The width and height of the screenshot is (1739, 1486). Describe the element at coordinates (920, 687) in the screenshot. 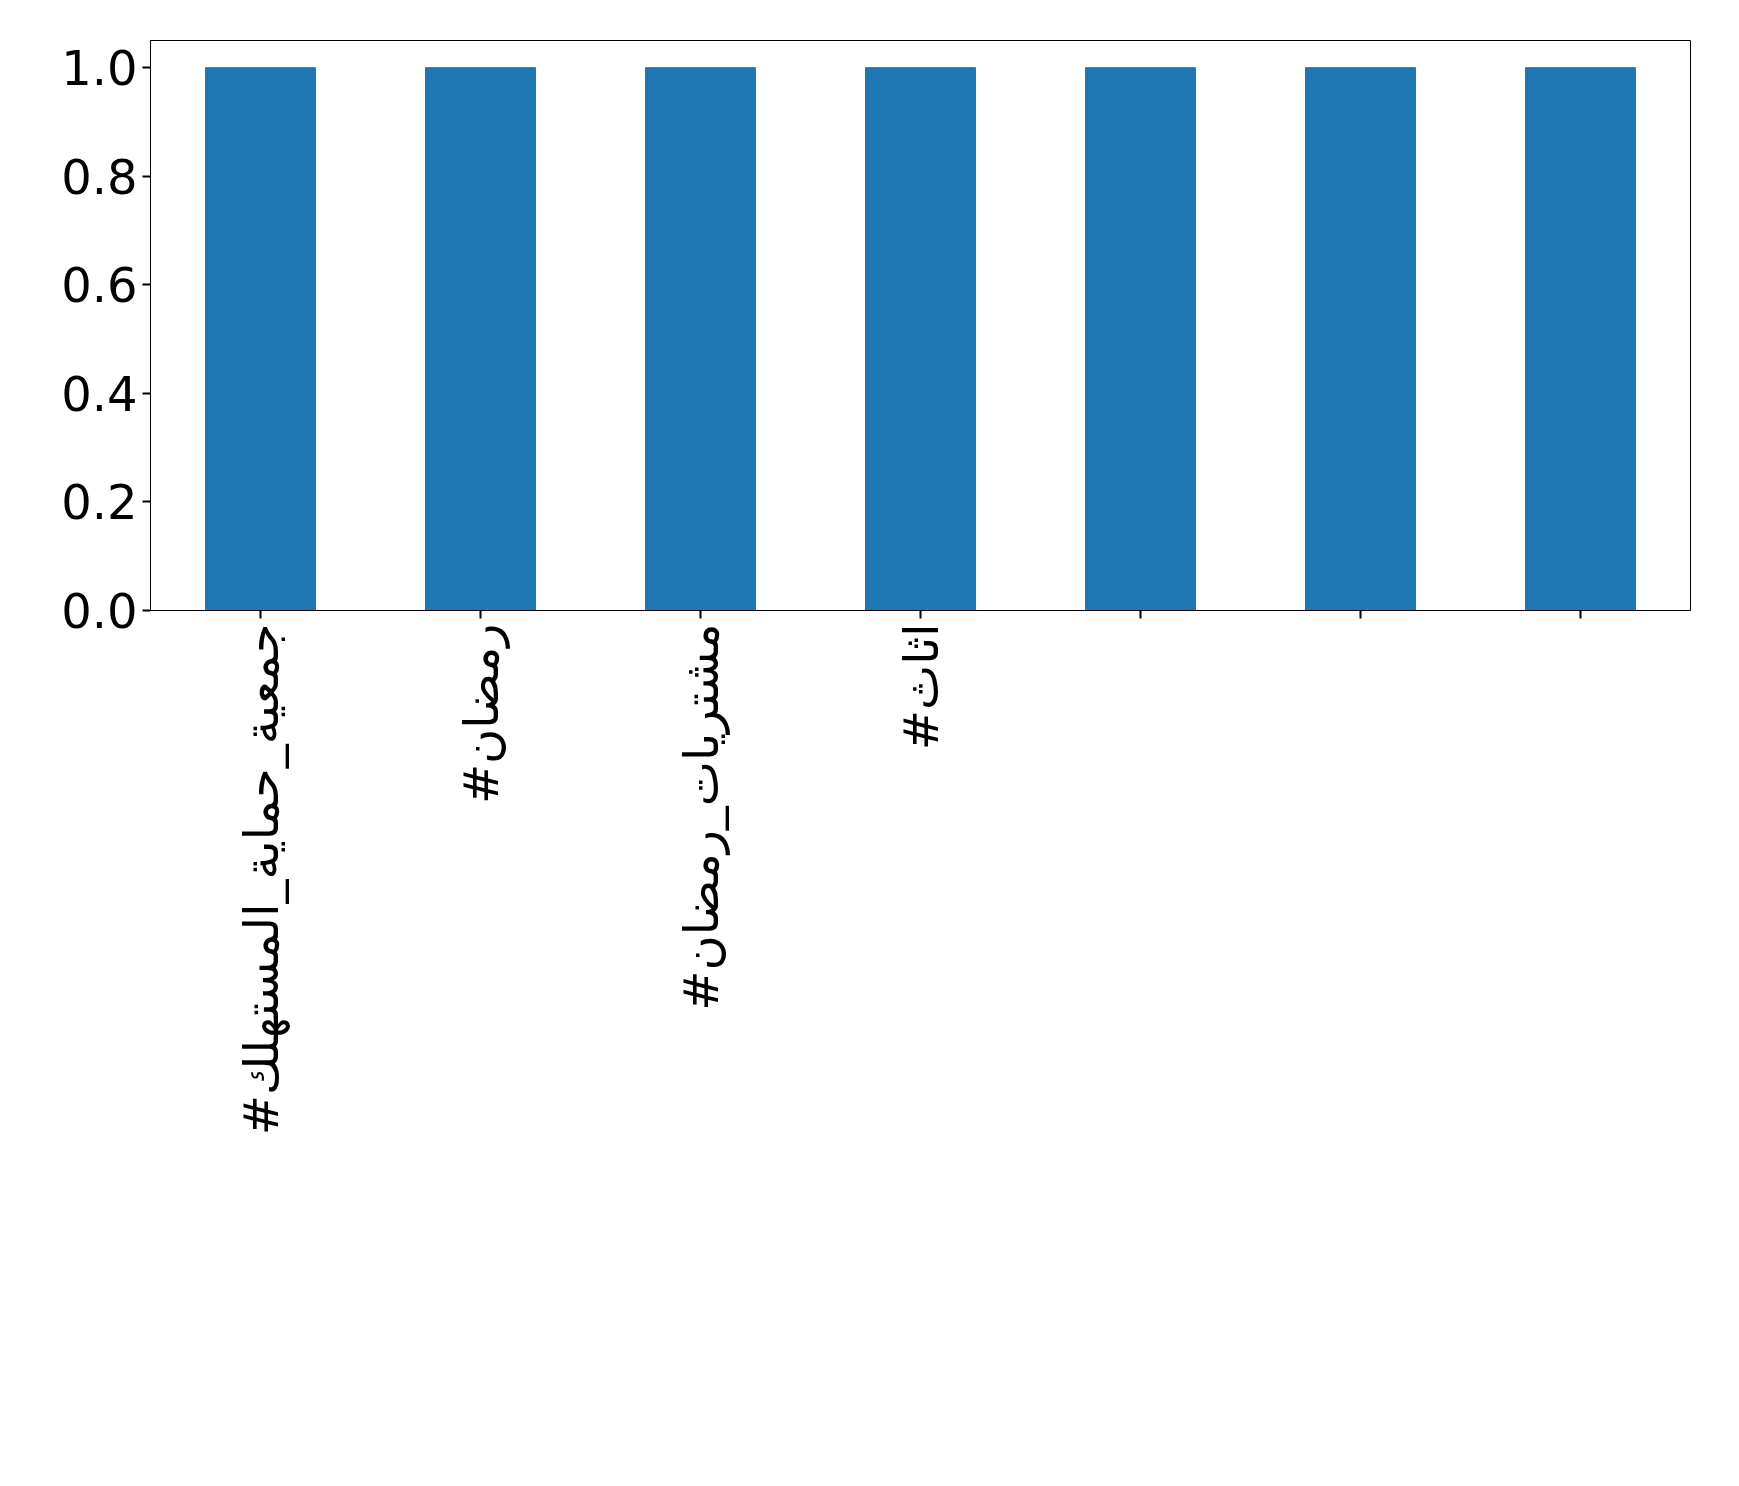

I see `x-tick-label: #اثاث` at that location.